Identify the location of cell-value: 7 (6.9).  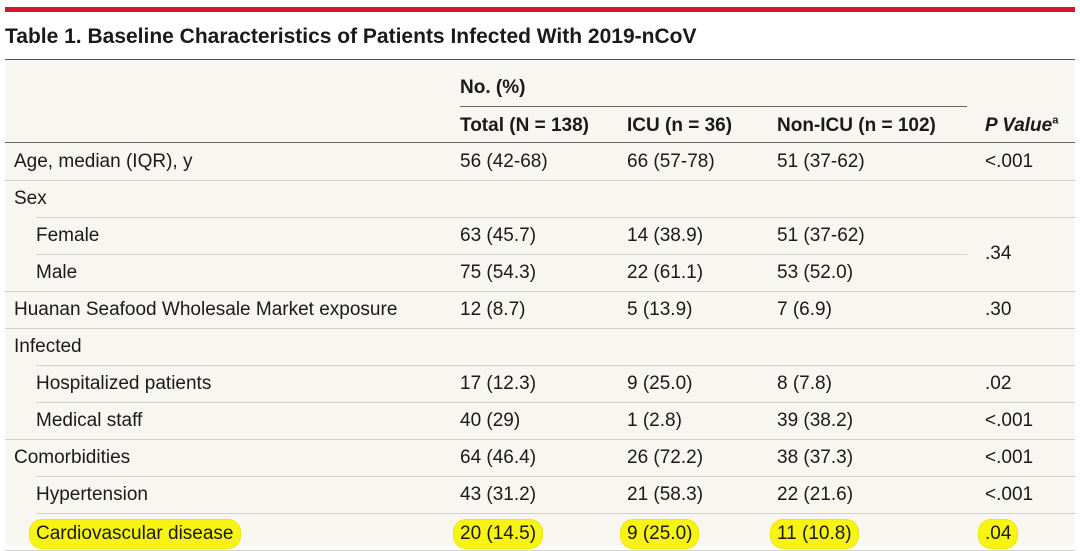
(804, 309).